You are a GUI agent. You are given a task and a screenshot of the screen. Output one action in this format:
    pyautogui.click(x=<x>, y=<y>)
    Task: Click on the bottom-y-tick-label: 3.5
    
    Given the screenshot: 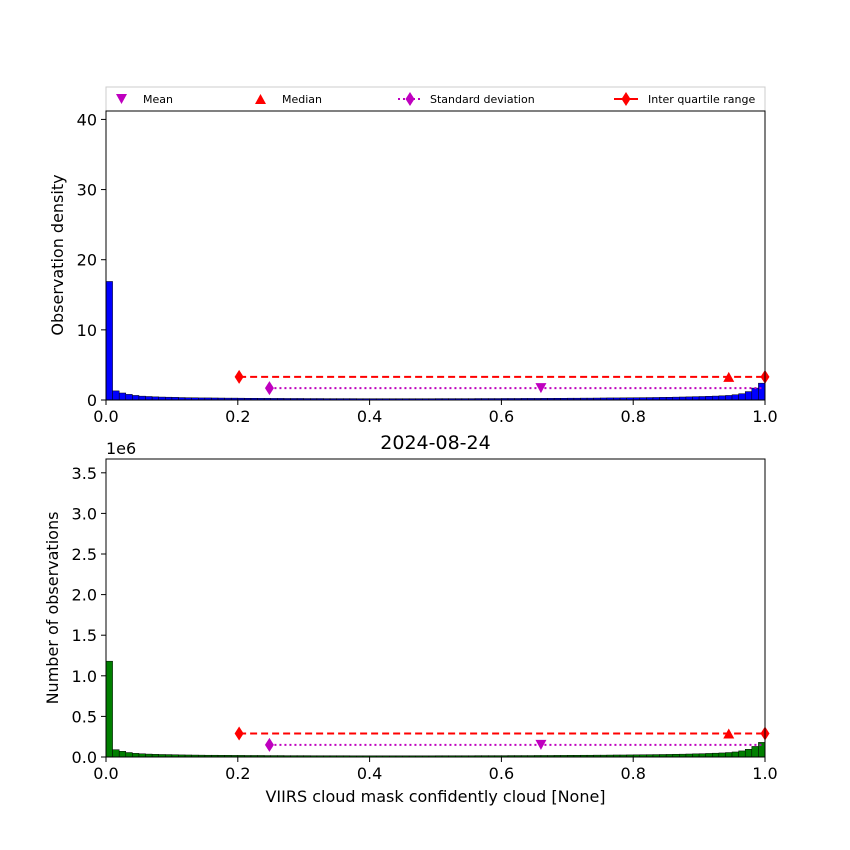 What is the action you would take?
    pyautogui.click(x=84, y=473)
    